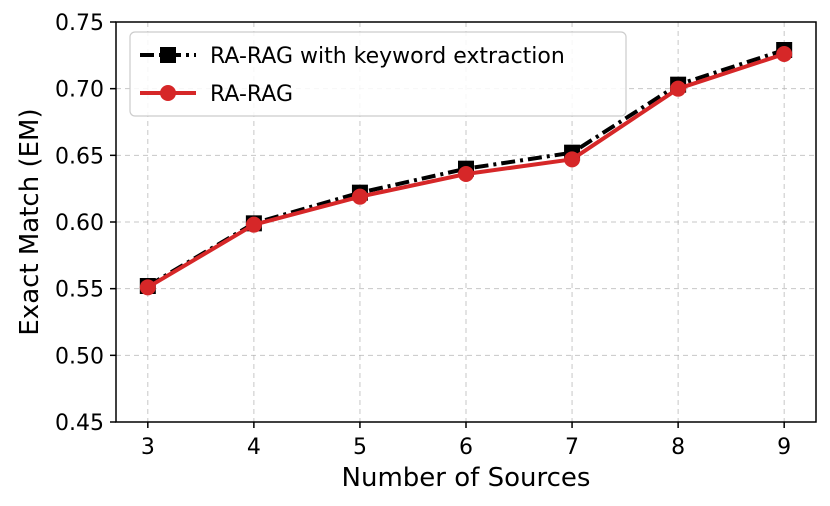  I want to click on legend-marker-circle, so click(168, 93).